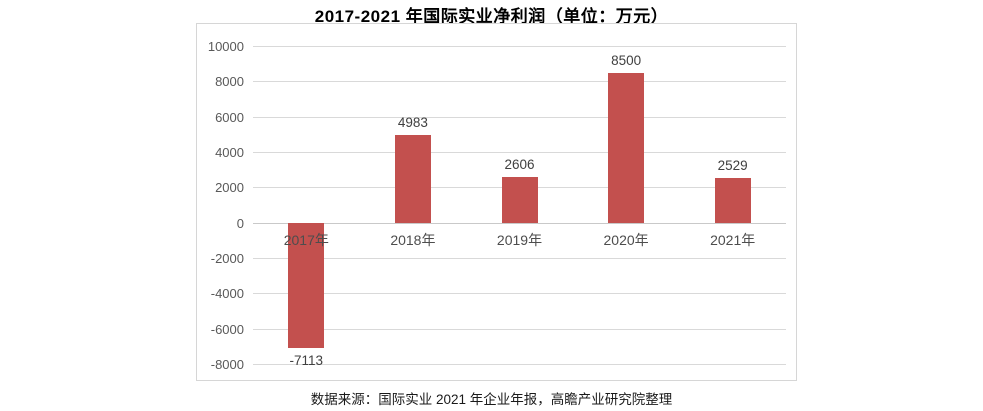 This screenshot has width=983, height=411. I want to click on y-tick-label: 2000, so click(229, 188).